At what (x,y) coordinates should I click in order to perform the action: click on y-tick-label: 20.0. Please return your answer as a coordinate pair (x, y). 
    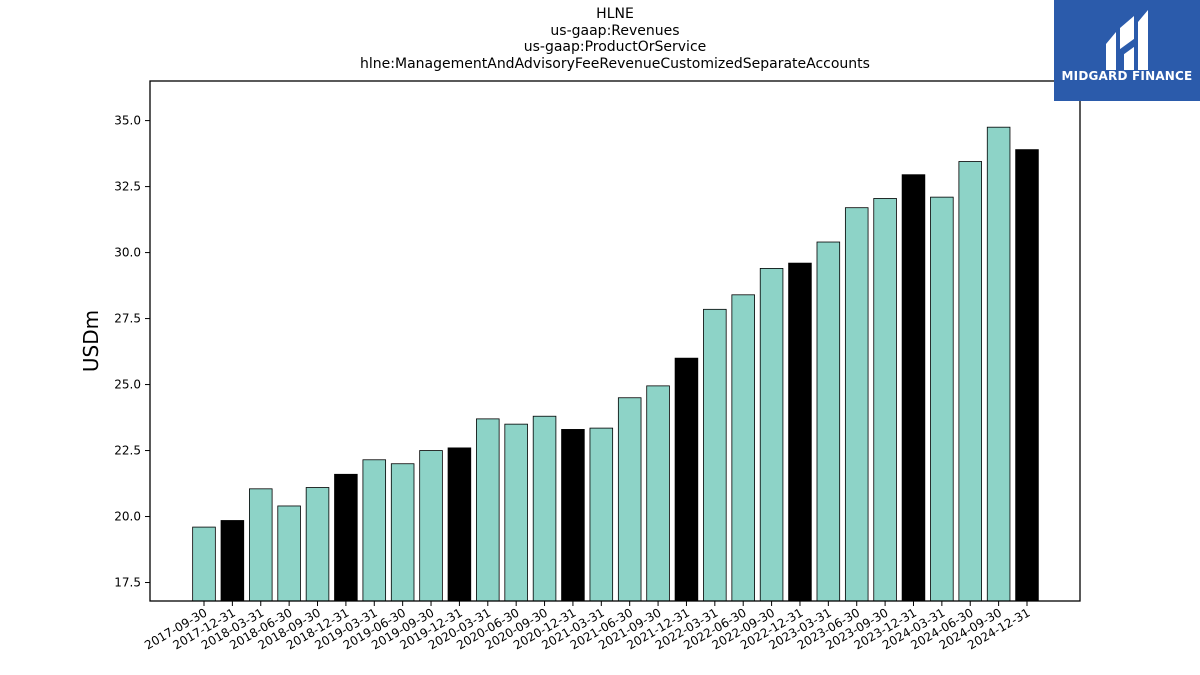
    Looking at the image, I should click on (127, 517).